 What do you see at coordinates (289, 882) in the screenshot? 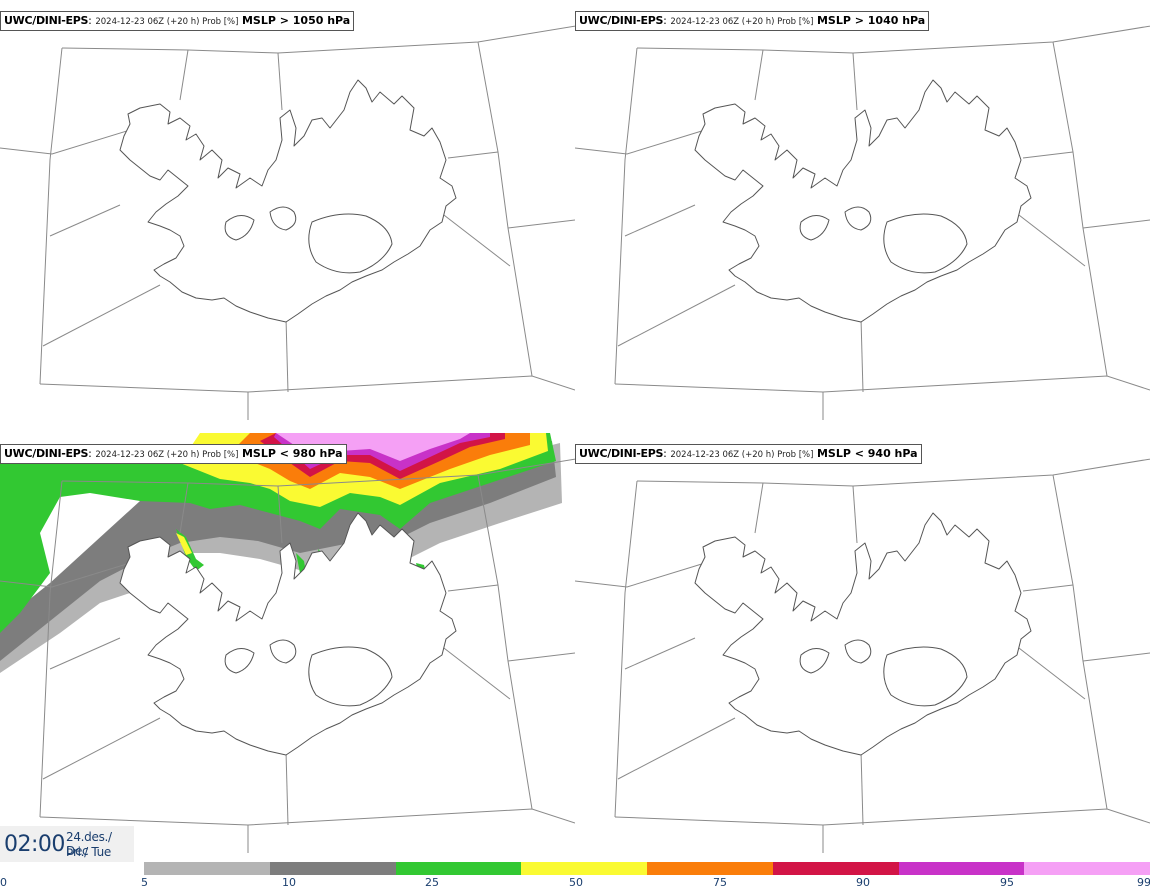
I see `color-bar-tick-label: 10` at bounding box center [289, 882].